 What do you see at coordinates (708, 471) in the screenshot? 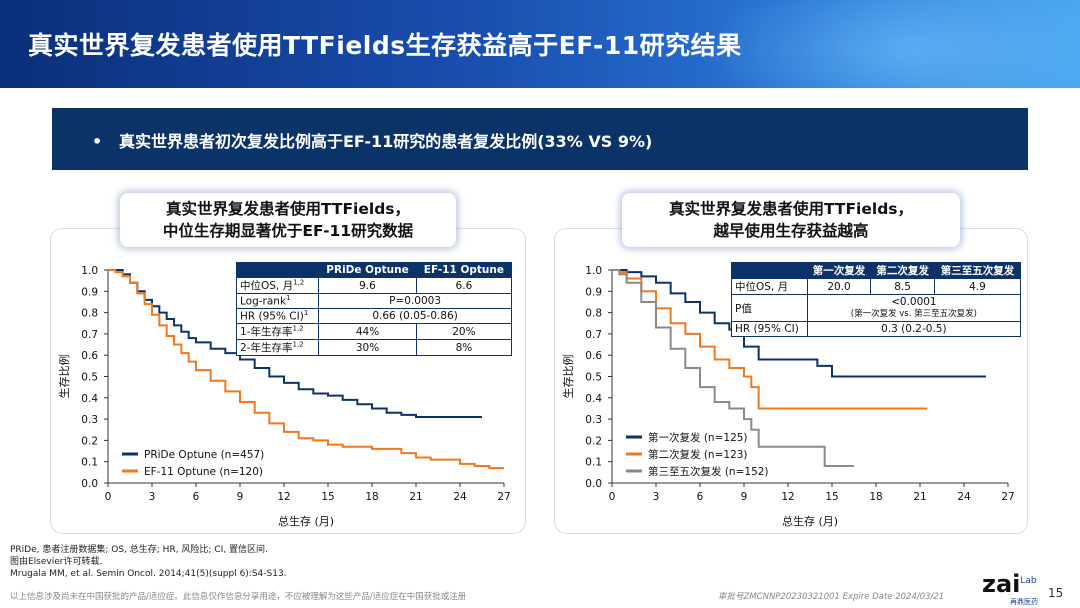
I see `legend-label: 第三至五次复发 (n=152)` at bounding box center [708, 471].